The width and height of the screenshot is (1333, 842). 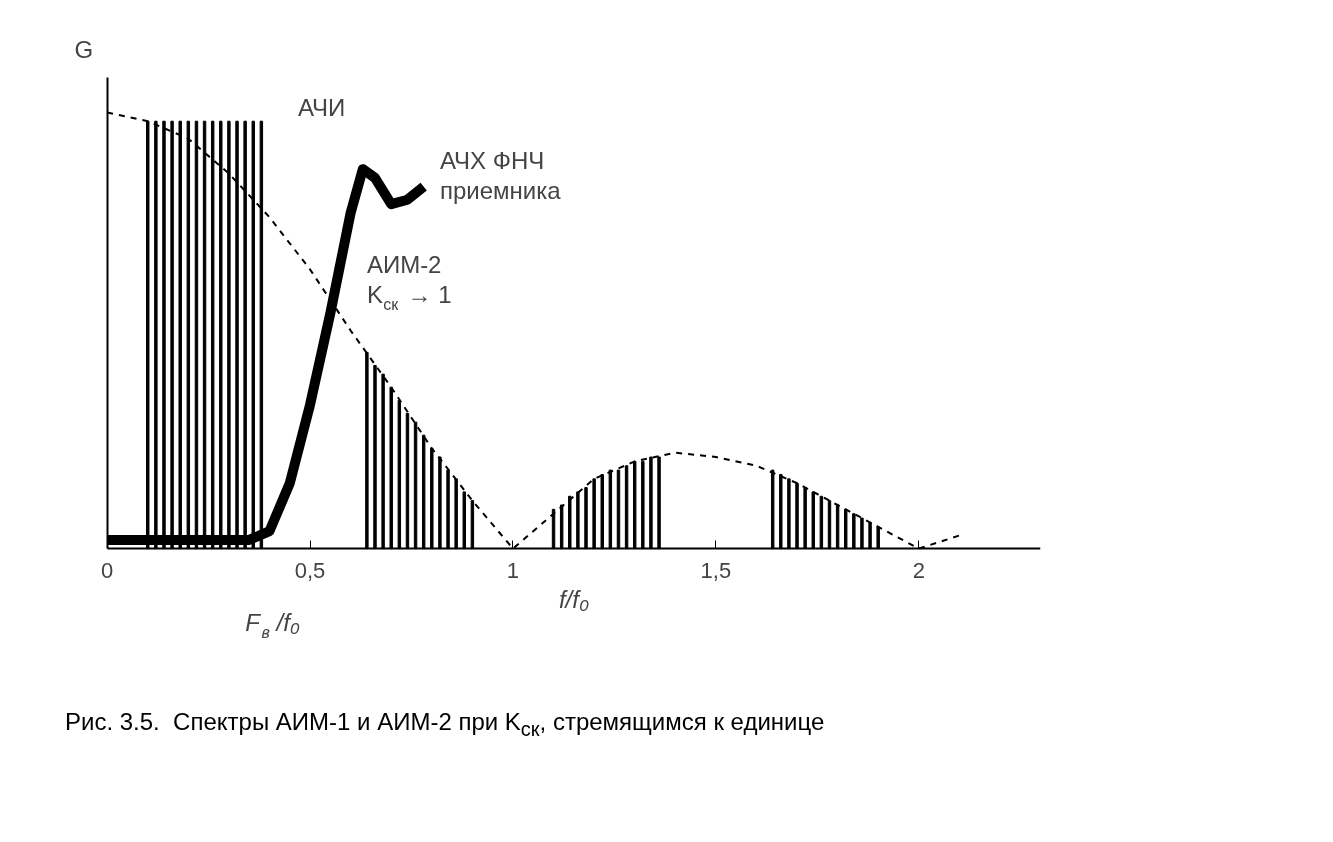 What do you see at coordinates (500, 175) in the screenshot?
I see `annotation: АЧХ ФНЧ приемника` at bounding box center [500, 175].